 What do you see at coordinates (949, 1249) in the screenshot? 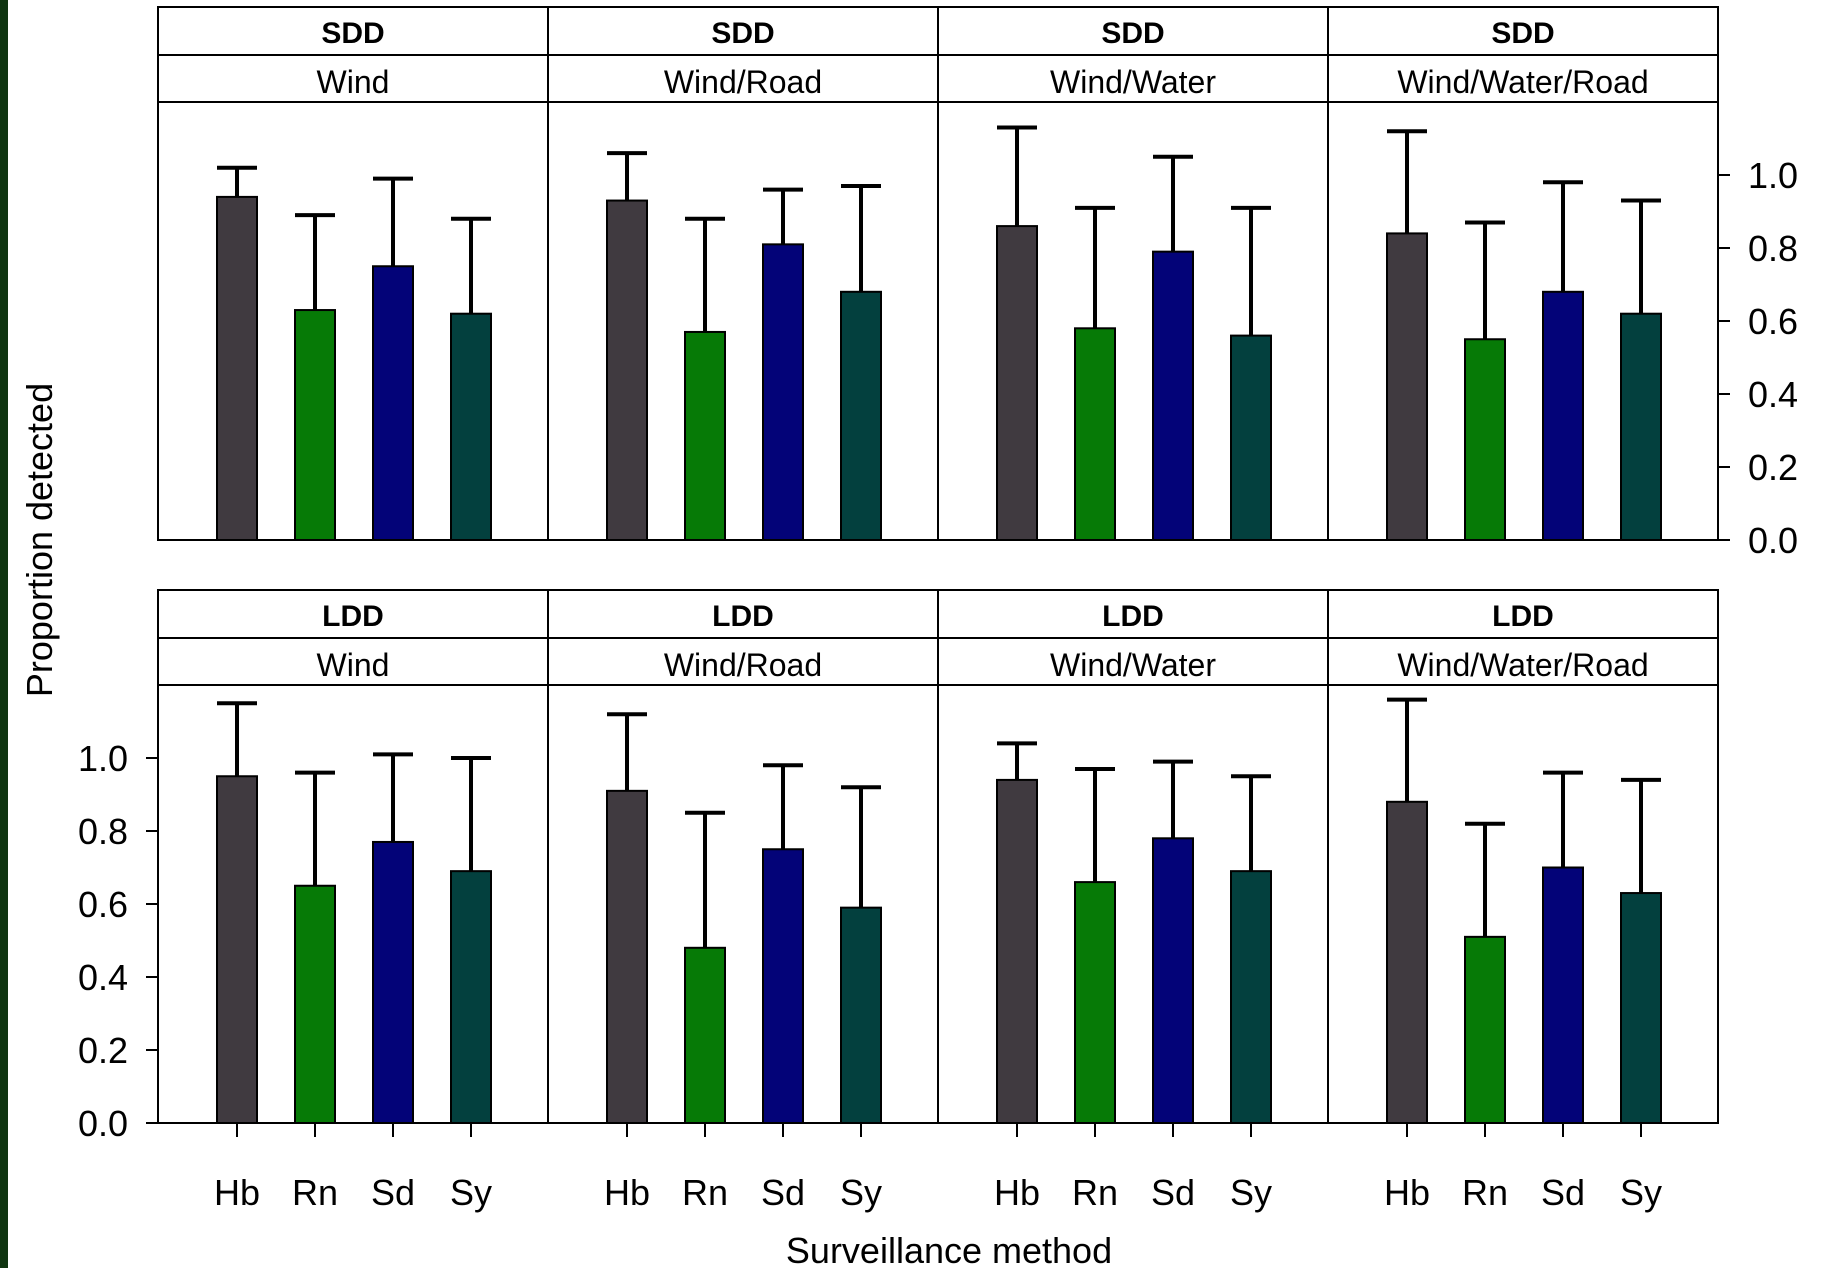
I see `x-axis-title: Surveillance method` at bounding box center [949, 1249].